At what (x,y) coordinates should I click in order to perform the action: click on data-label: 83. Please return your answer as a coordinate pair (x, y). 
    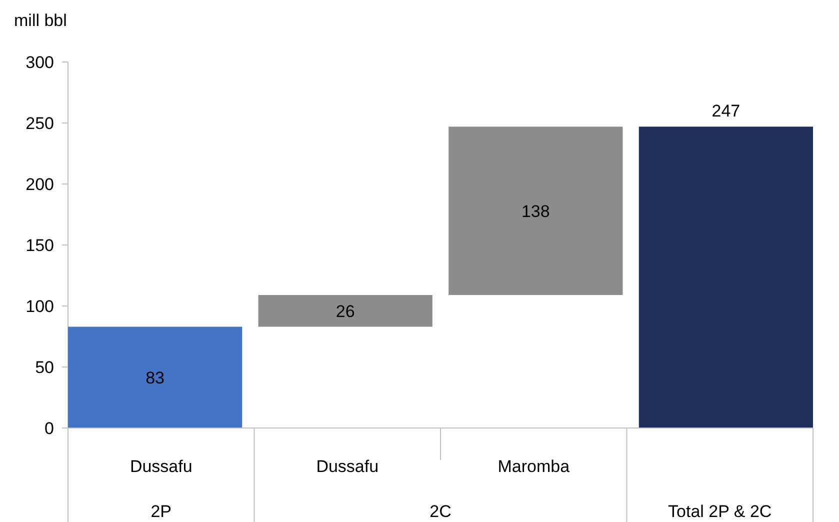
    Looking at the image, I should click on (155, 378).